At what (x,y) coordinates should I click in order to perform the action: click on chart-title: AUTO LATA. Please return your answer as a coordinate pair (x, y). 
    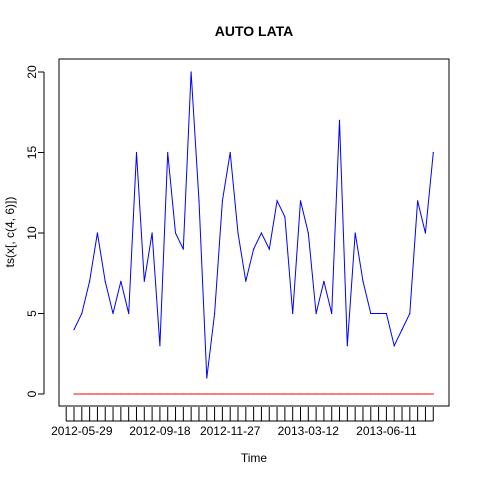
    Looking at the image, I should click on (254, 31).